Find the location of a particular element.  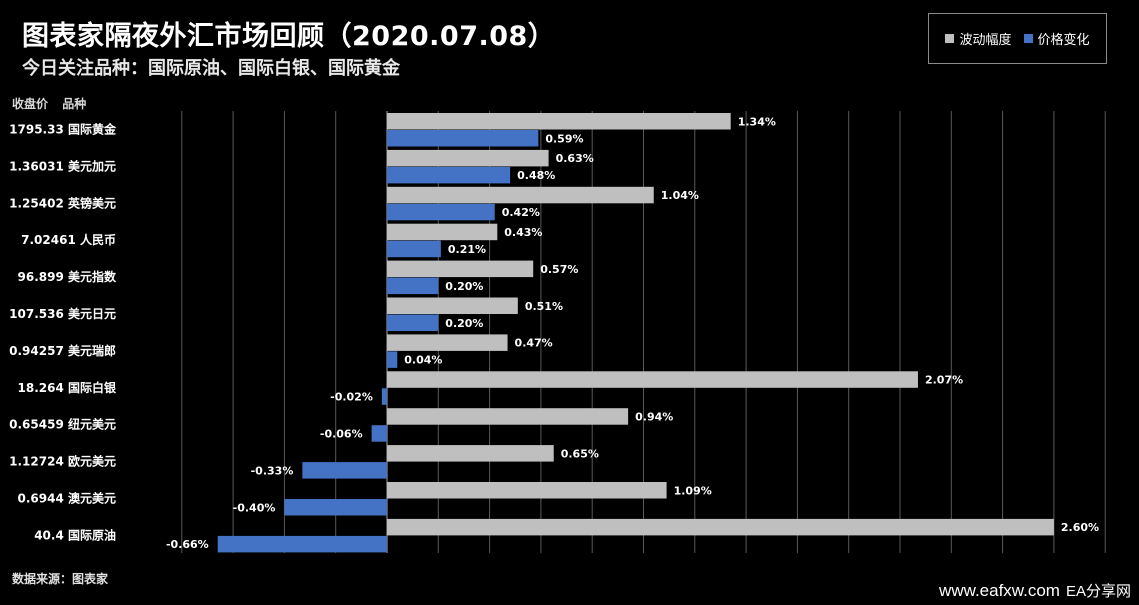

close-price: 7.02461 is located at coordinates (50, 240).